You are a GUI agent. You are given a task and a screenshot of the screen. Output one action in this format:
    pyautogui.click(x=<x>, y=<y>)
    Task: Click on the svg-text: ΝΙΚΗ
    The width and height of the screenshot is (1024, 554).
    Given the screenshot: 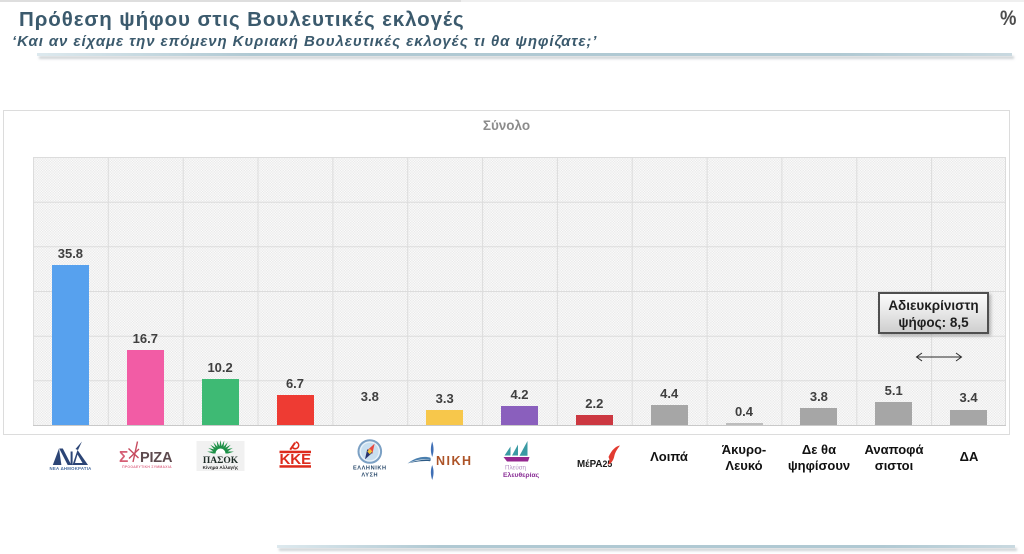 What is the action you would take?
    pyautogui.click(x=454, y=461)
    